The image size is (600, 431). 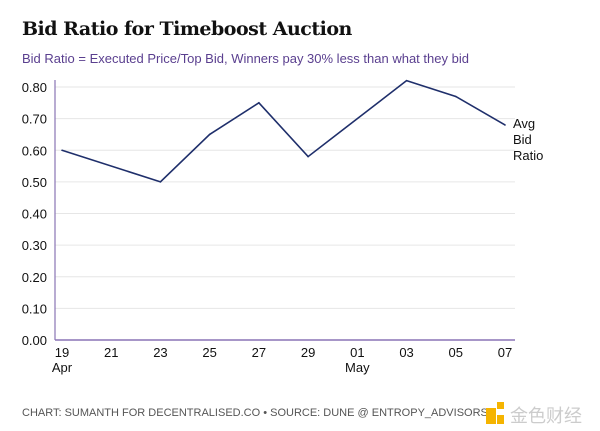 What do you see at coordinates (505, 352) in the screenshot?
I see `x-tick-label: 07` at bounding box center [505, 352].